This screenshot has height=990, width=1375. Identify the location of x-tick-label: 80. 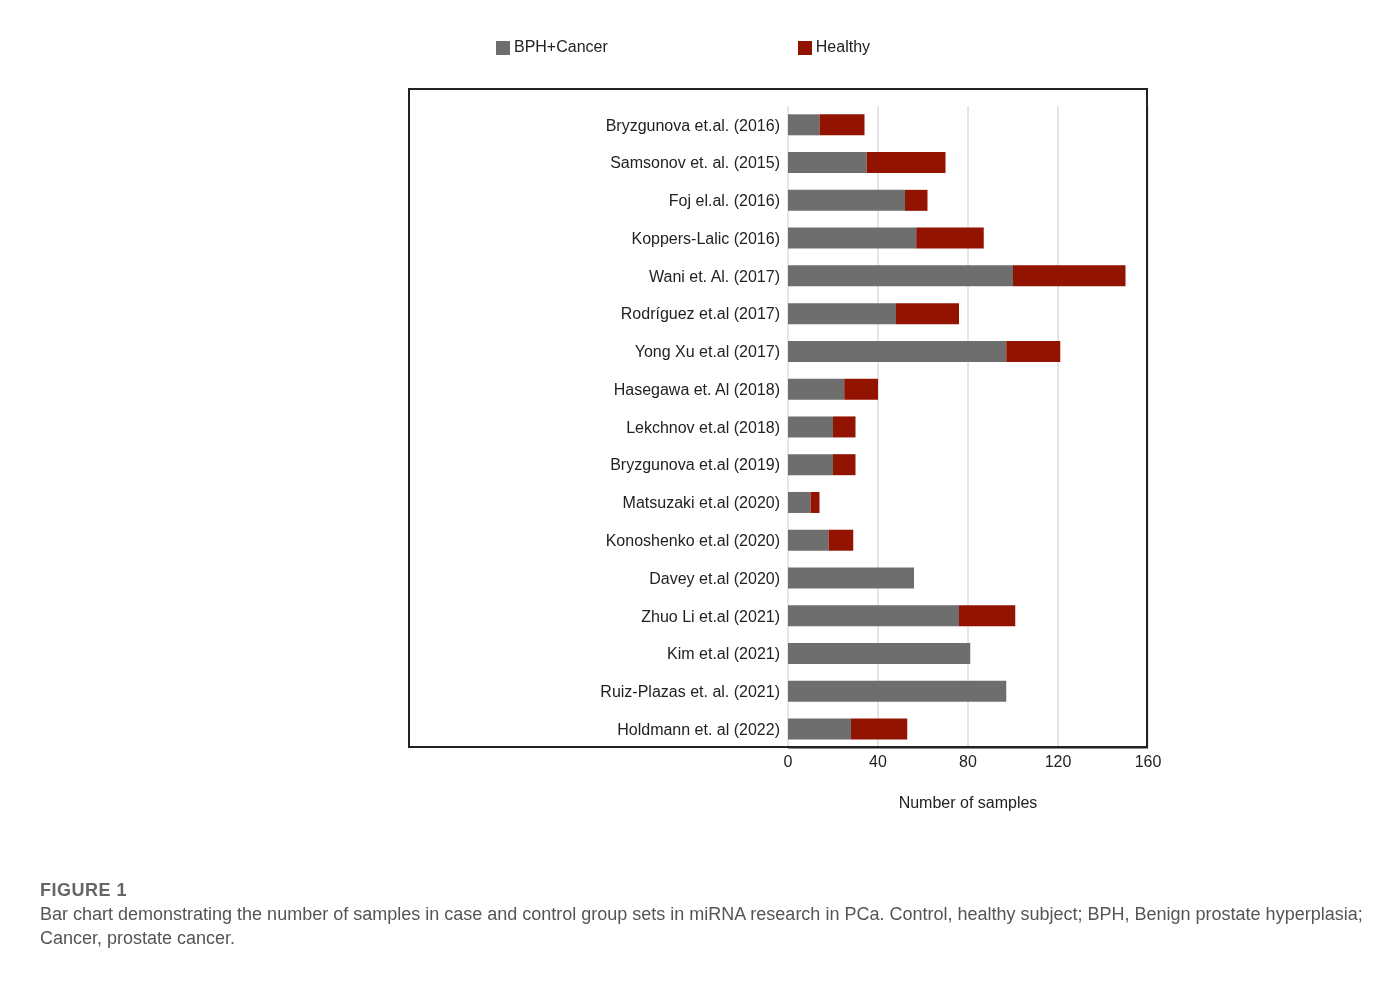
(968, 762).